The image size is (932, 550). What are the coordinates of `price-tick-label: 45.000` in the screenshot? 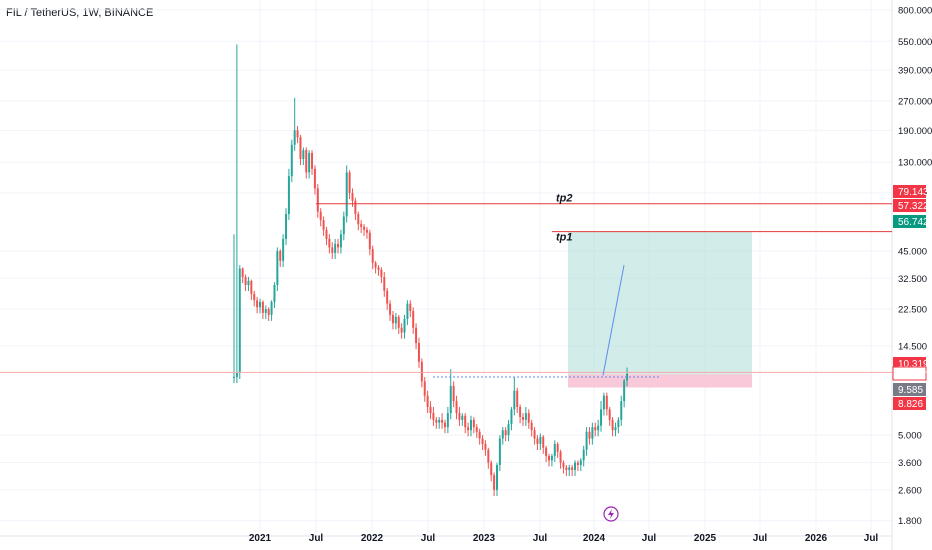 It's located at (912, 252).